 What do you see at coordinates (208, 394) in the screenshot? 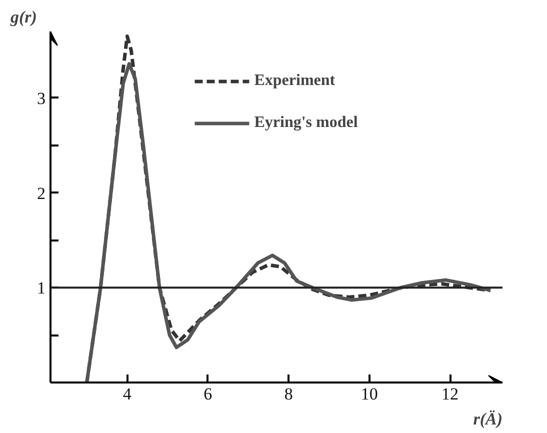
I see `x-tick-label: 6` at bounding box center [208, 394].